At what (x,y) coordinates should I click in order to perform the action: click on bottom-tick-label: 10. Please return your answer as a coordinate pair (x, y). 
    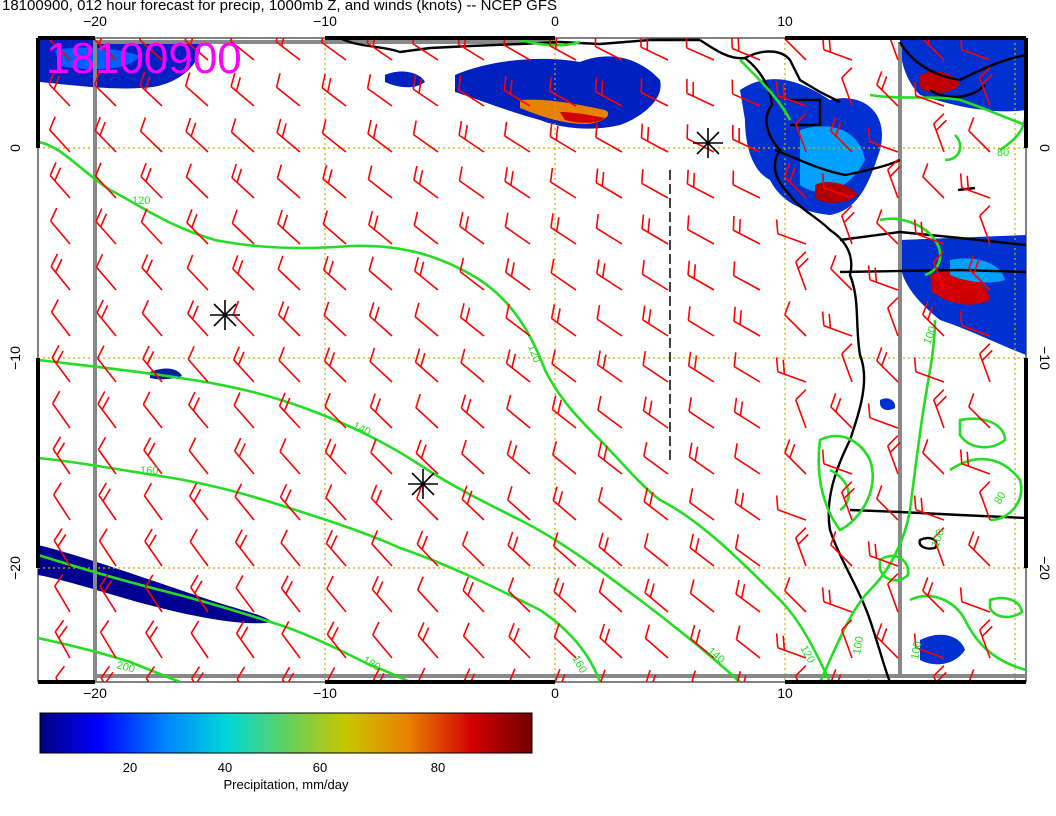
    Looking at the image, I should click on (785, 693).